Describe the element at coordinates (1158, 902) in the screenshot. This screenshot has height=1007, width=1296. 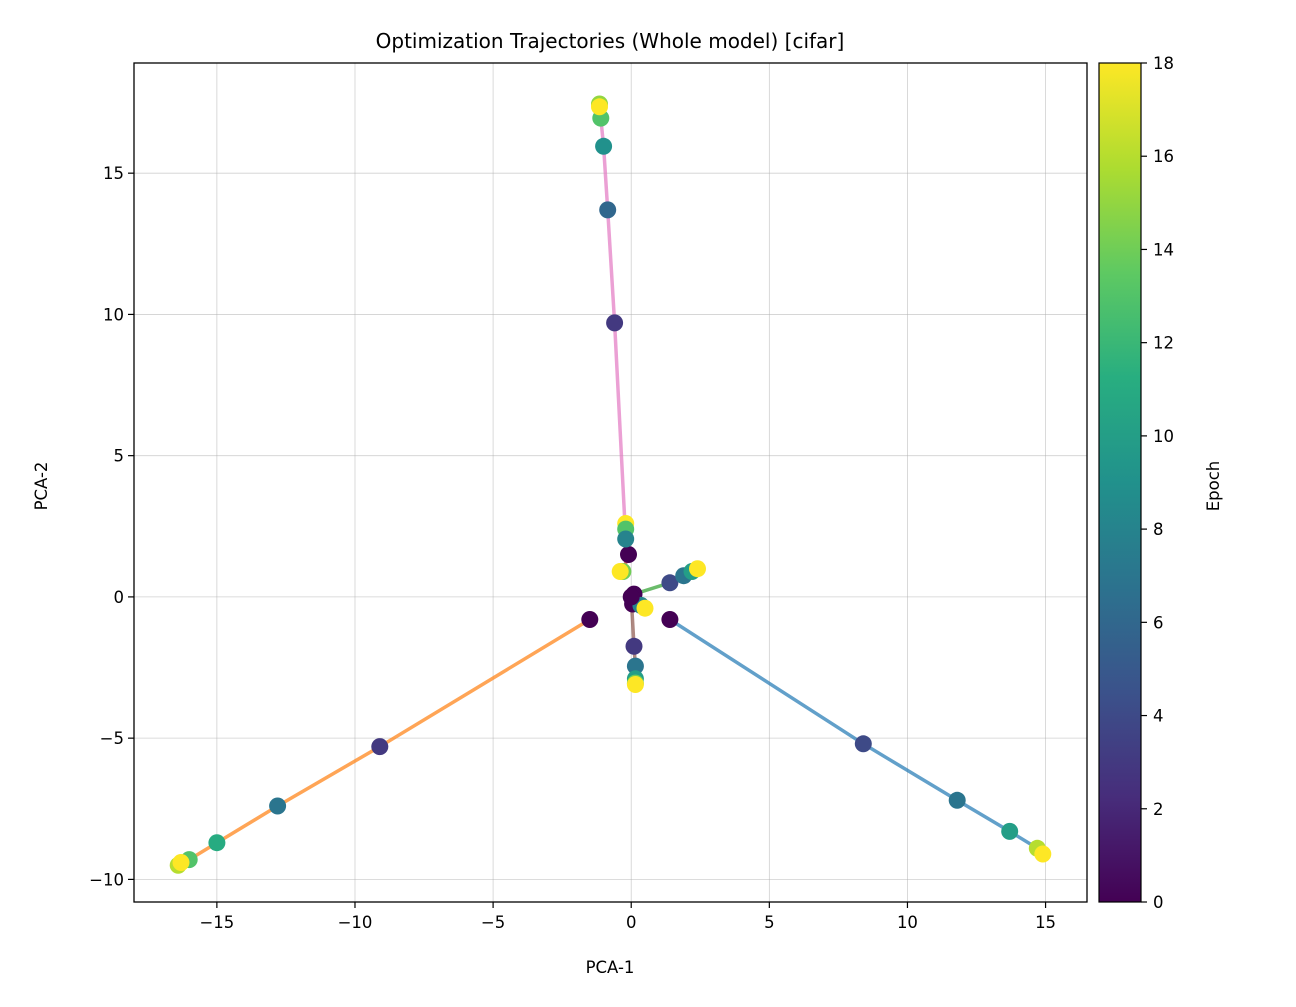
I see `colorbar-tick-label: 0` at that location.